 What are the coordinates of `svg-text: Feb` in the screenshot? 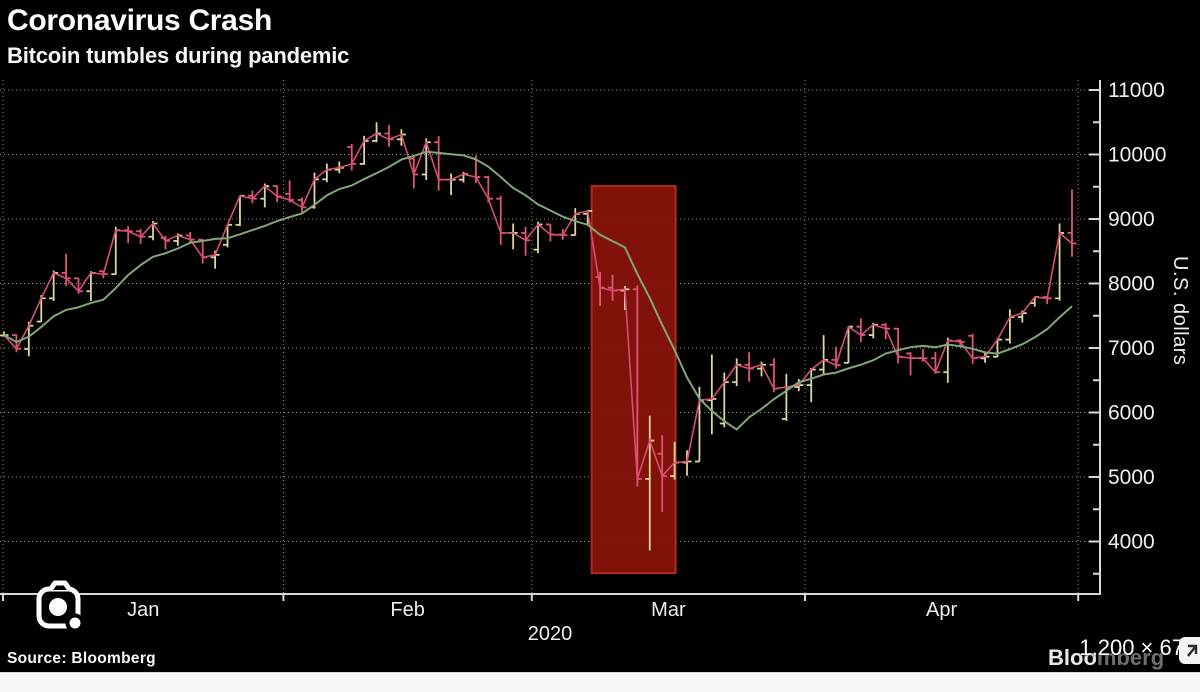 It's located at (407, 610).